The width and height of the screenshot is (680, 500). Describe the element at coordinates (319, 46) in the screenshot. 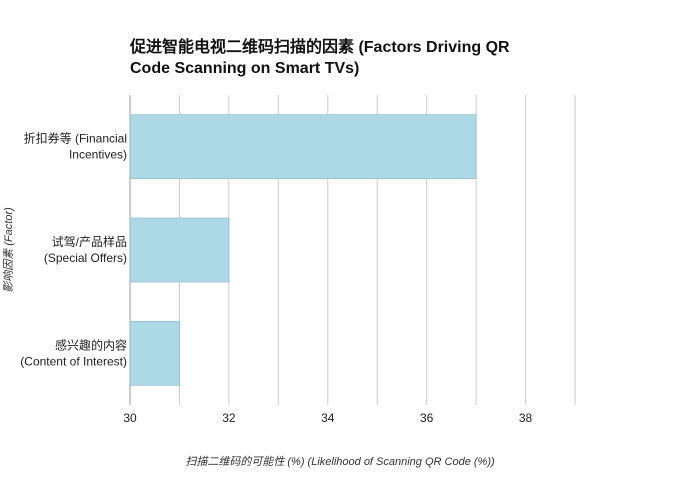

I see `chart-title-line-1: 促进智能电视二维码扫描的因素 (Factors Driving QR` at that location.